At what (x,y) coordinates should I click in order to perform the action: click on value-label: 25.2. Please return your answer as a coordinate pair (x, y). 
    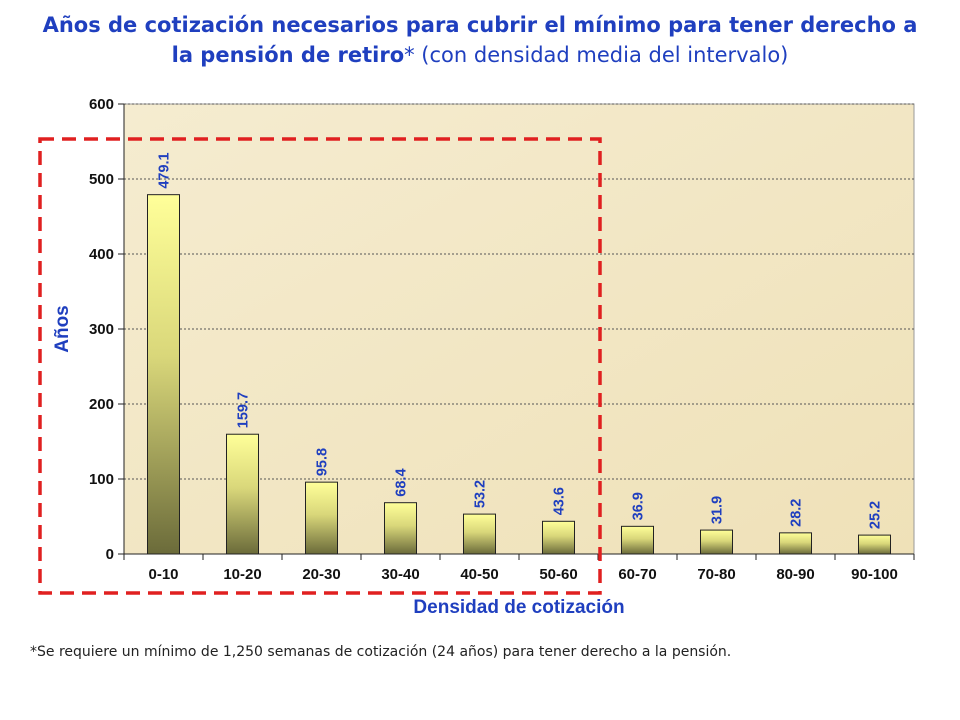
    Looking at the image, I should click on (876, 515).